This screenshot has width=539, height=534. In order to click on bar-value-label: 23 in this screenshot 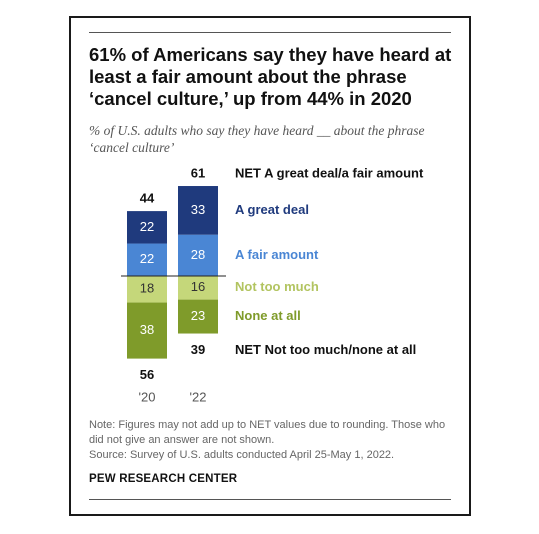, I will do `click(198, 315)`.